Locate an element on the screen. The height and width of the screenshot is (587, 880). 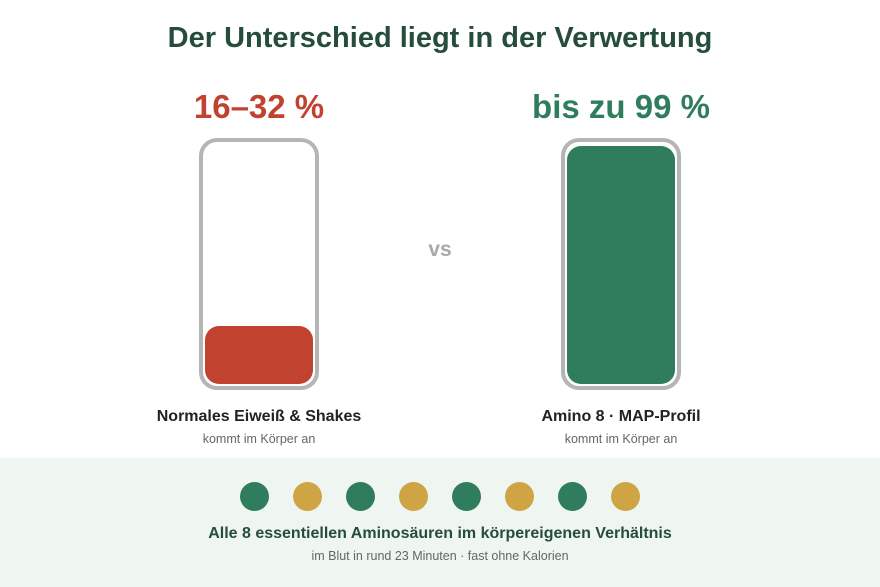
right-label: Amino 8 · MAP-Profil is located at coordinates (621, 416).